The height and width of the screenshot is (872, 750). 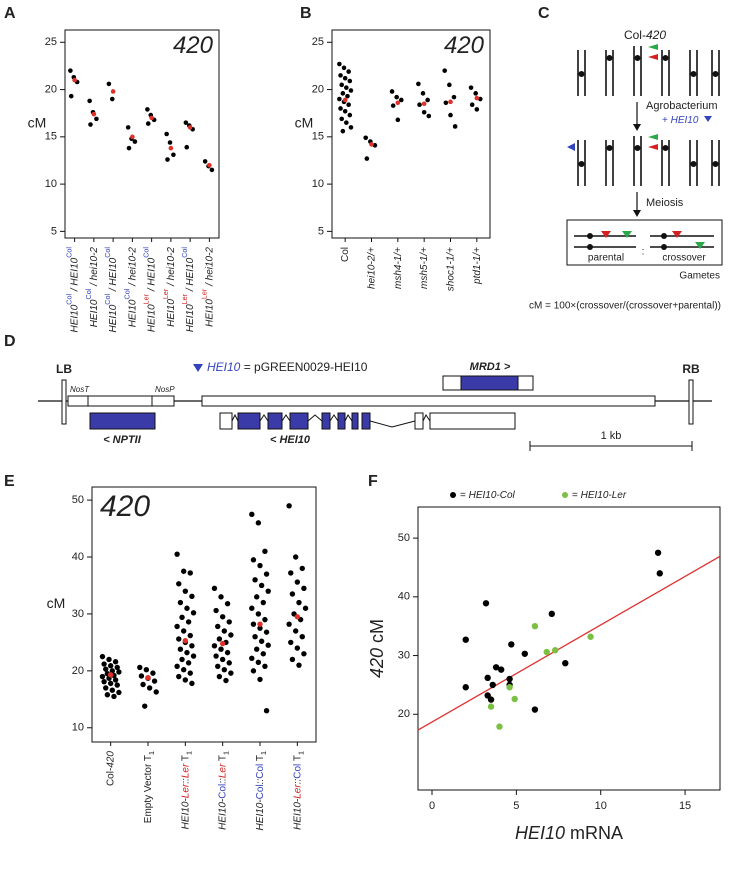 I want to click on legend-prefix: =, so click(x=463, y=495).